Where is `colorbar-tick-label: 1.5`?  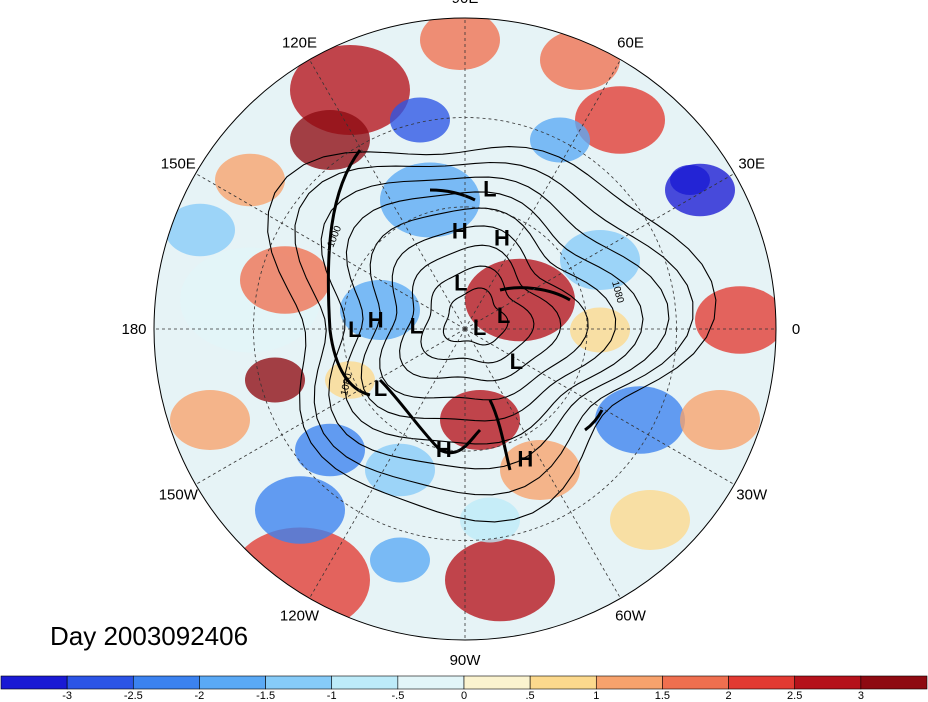 colorbar-tick-label: 1.5 is located at coordinates (662, 696).